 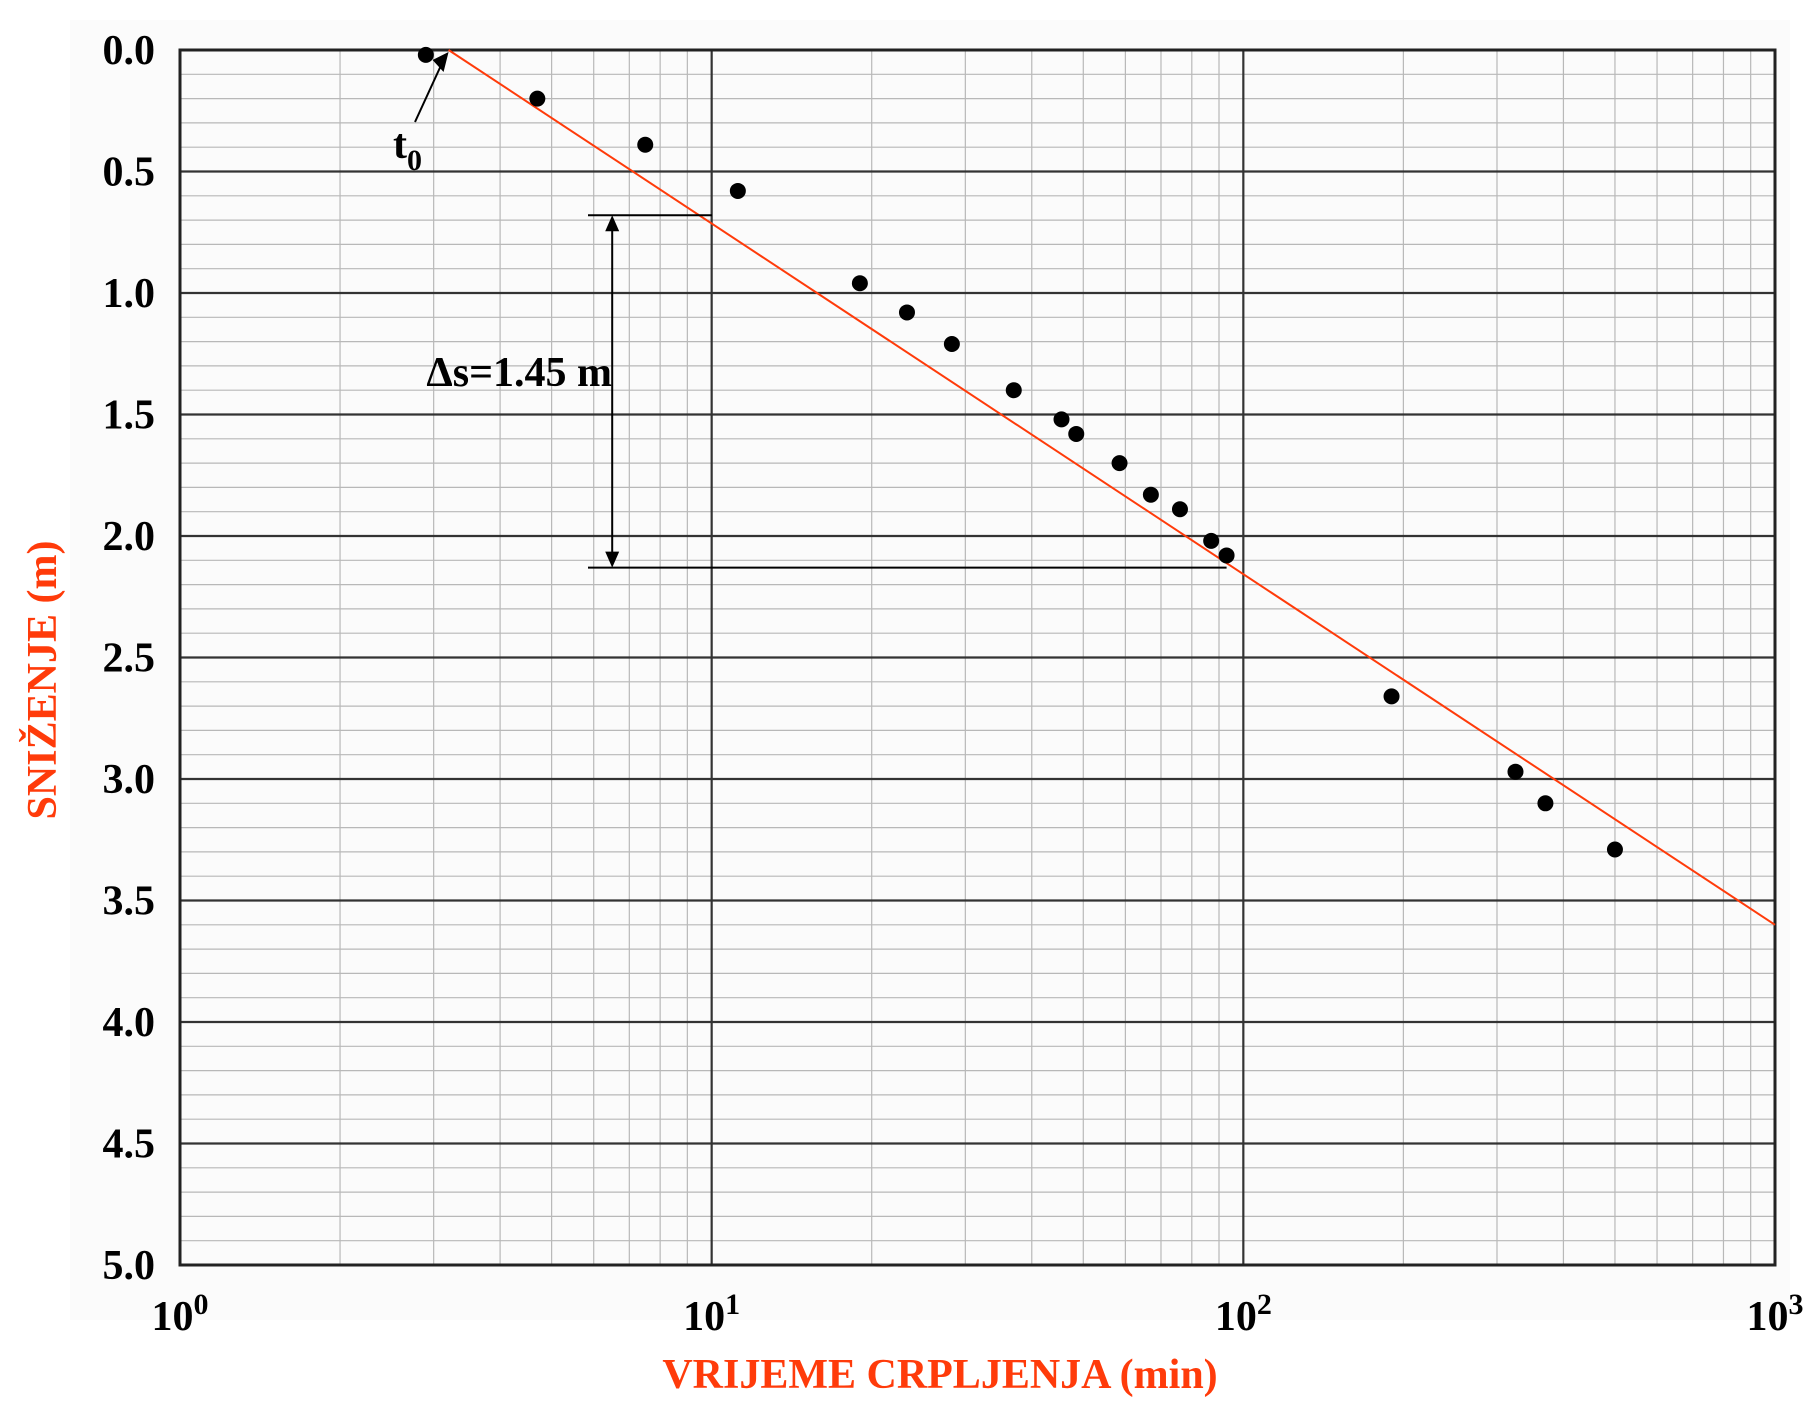 What do you see at coordinates (129, 1145) in the screenshot?
I see `y-tick-label: 4.5` at bounding box center [129, 1145].